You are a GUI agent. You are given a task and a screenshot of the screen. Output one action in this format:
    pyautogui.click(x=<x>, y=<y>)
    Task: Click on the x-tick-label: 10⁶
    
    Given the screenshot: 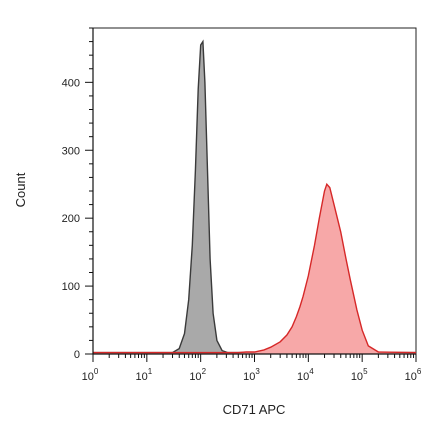 What is the action you would take?
    pyautogui.click(x=413, y=375)
    